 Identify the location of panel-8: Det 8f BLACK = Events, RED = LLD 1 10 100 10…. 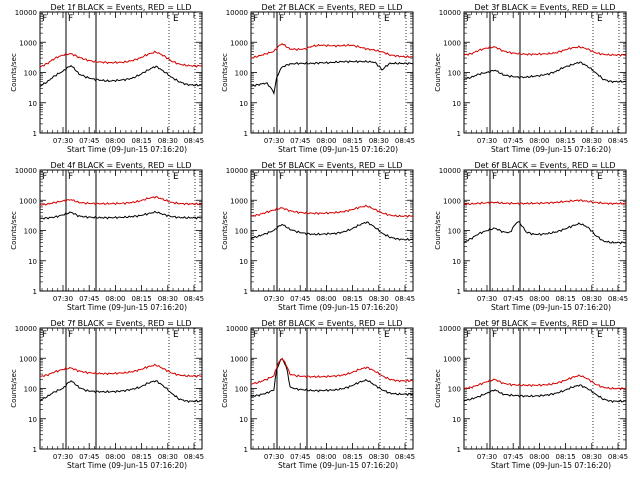
(318, 394).